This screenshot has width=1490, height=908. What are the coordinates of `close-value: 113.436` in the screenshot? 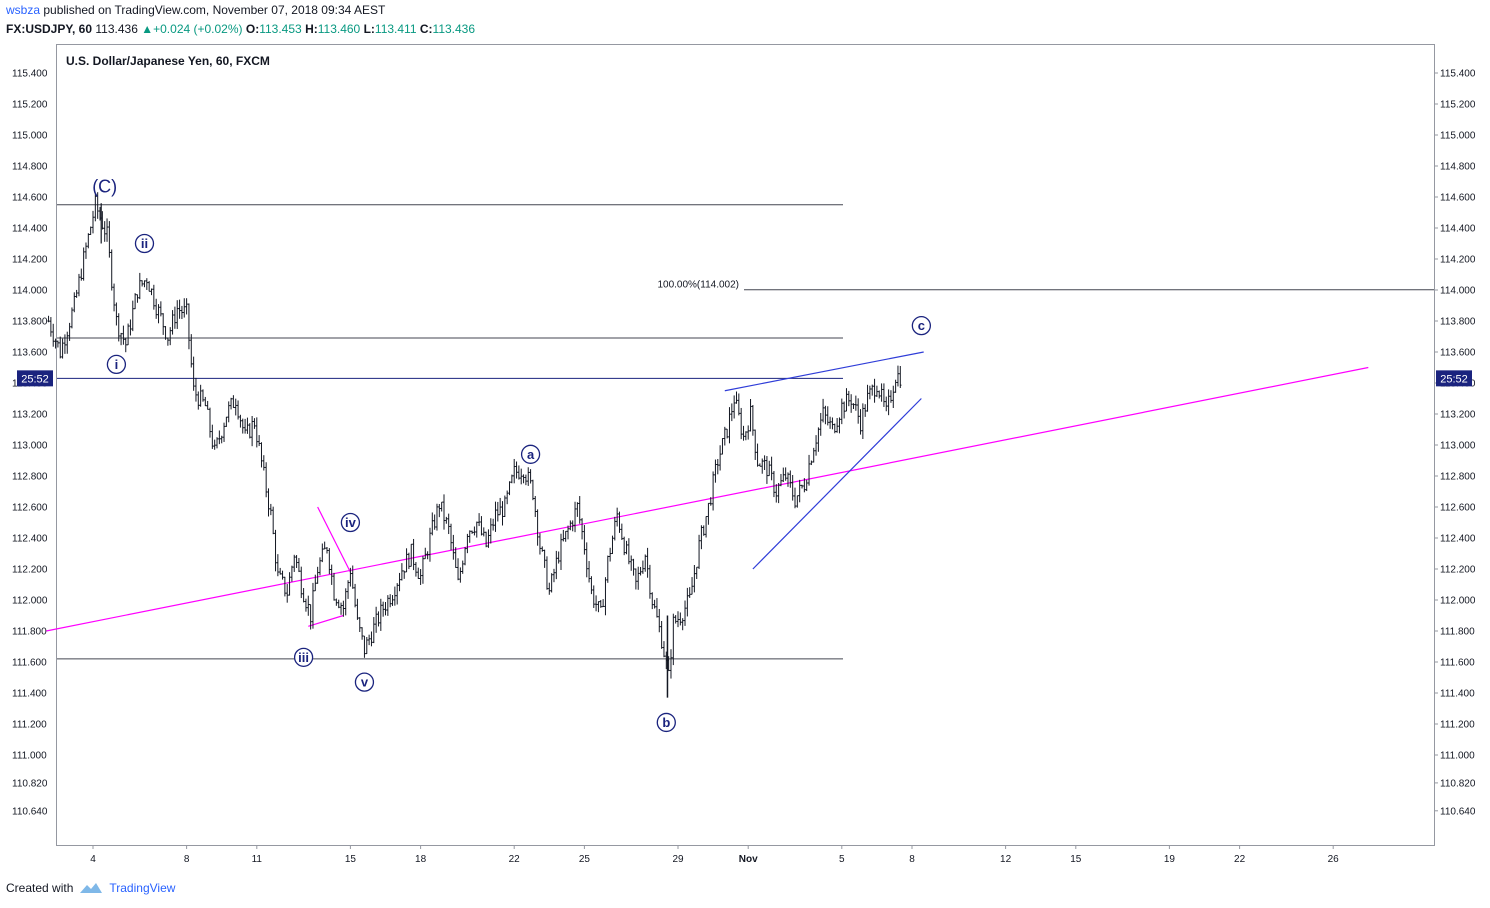 It's located at (454, 29).